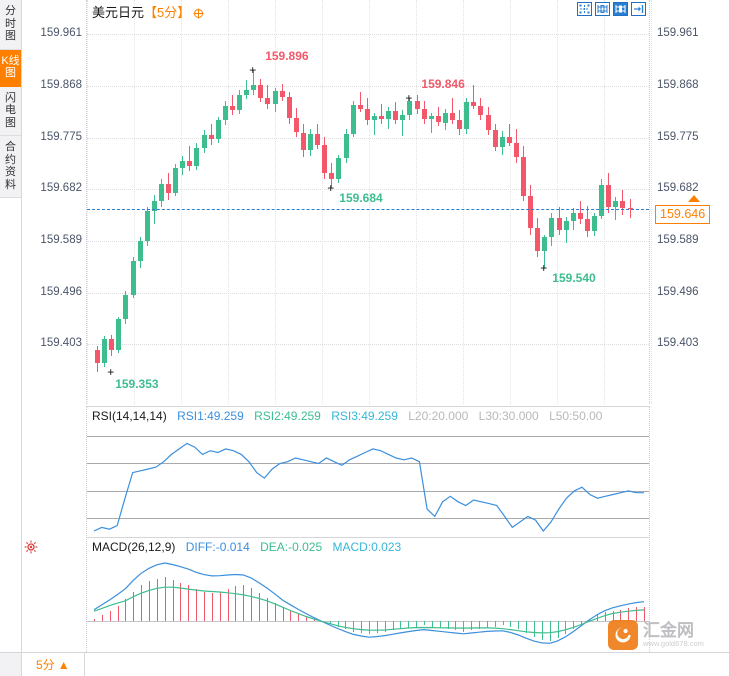 This screenshot has width=729, height=676. I want to click on rsi-reference-line, so click(368, 437).